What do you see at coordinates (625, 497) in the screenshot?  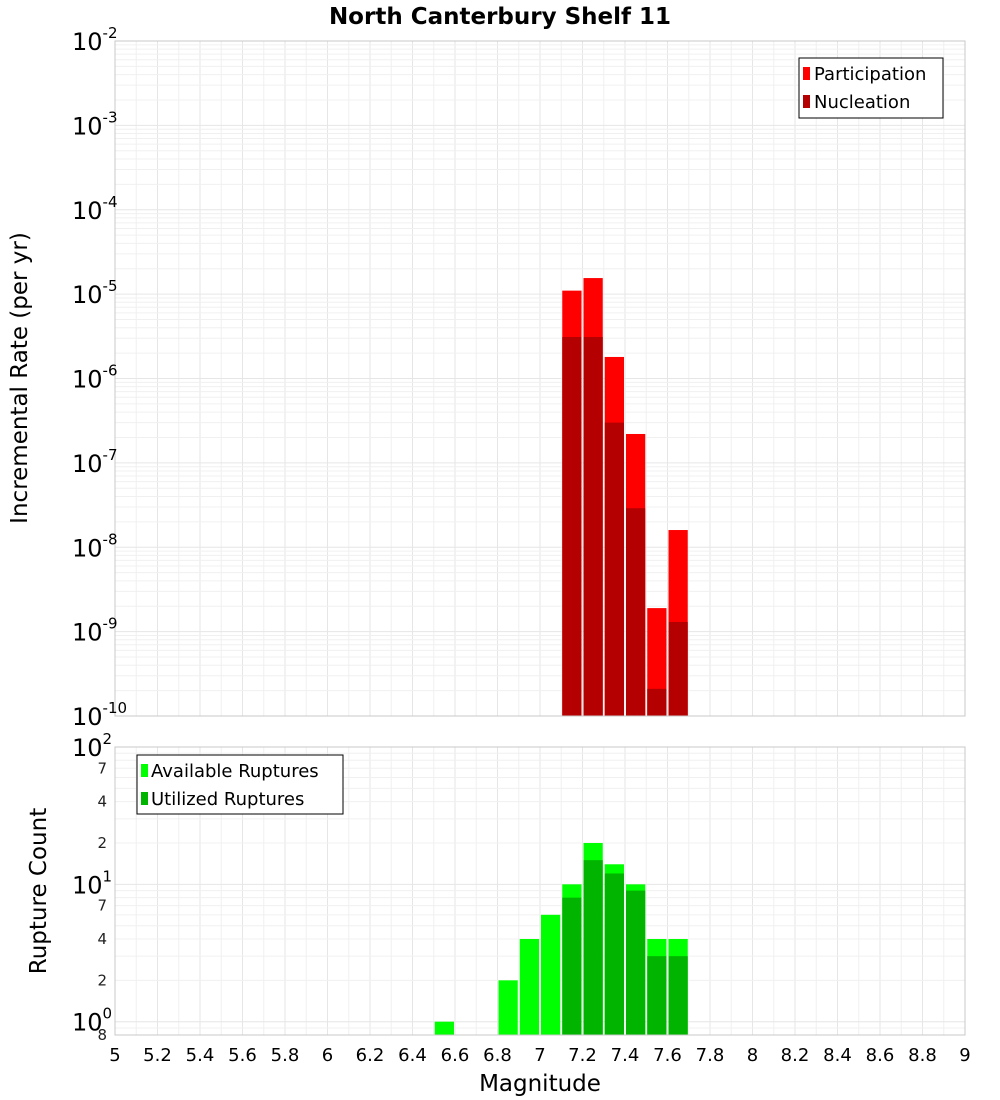 I see `incremental-rate-bars` at bounding box center [625, 497].